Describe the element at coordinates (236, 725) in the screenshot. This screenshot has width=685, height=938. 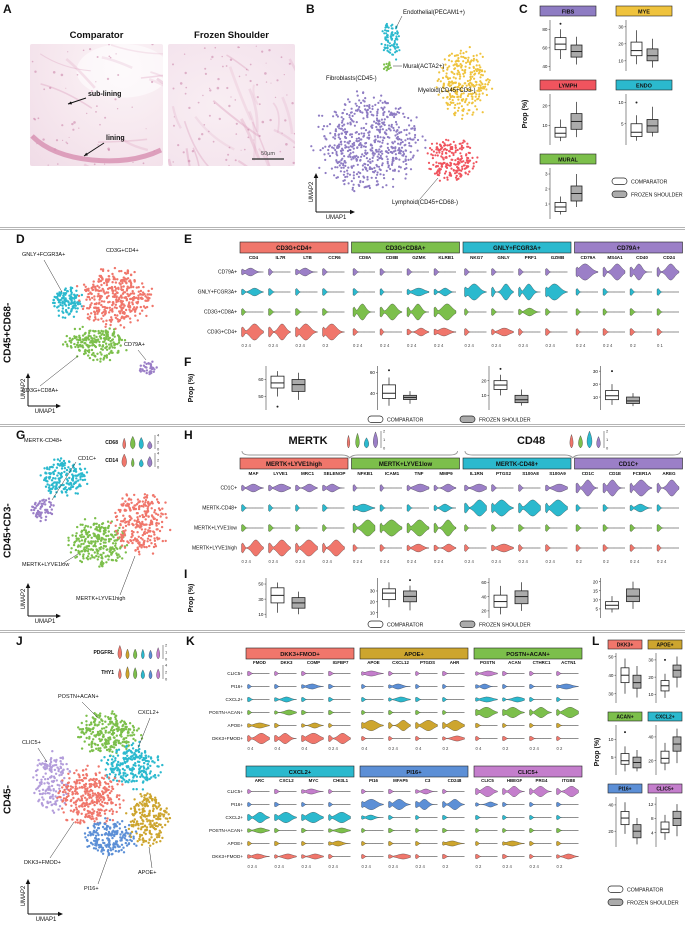
I see `violin-row-label: APOE+` at that location.